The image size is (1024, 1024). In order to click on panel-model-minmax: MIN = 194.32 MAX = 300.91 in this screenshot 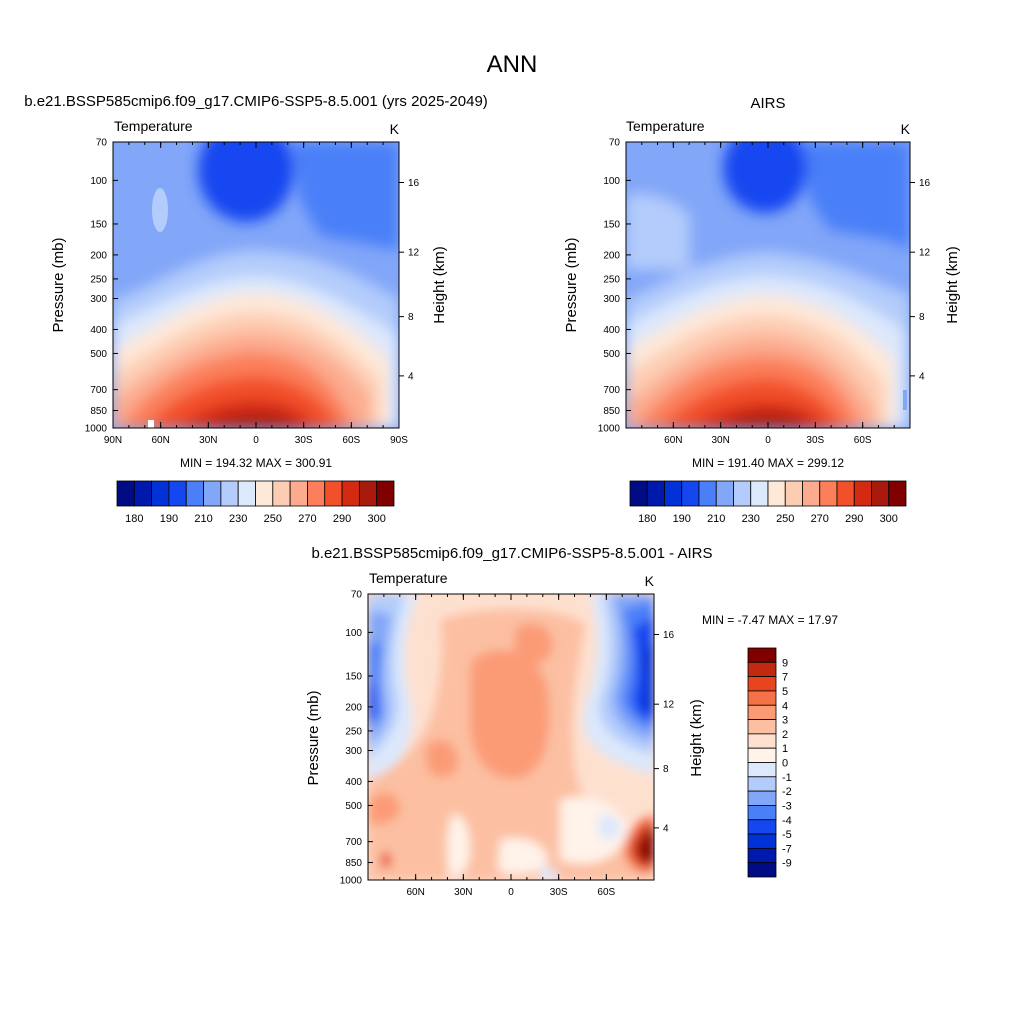, I will do `click(256, 463)`.